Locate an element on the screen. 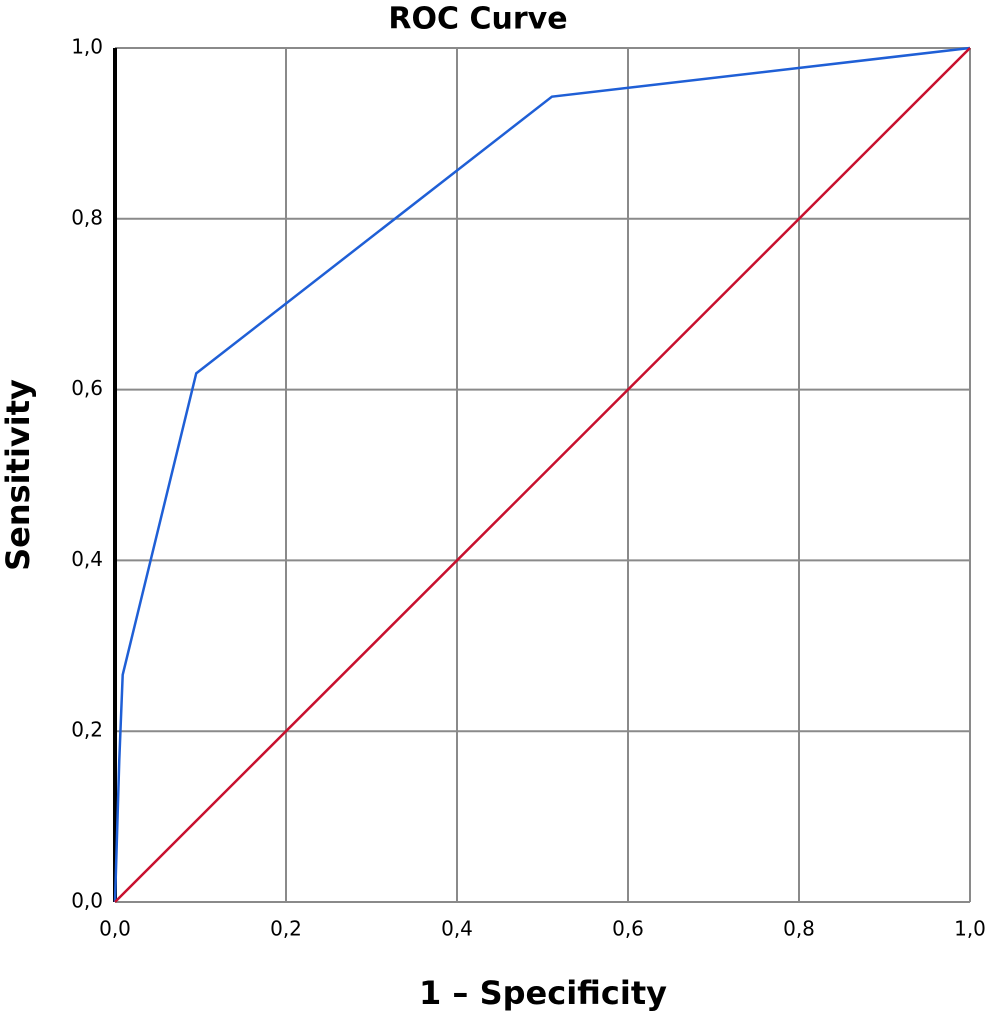  x-tick-label: 0,0 is located at coordinates (115, 929).